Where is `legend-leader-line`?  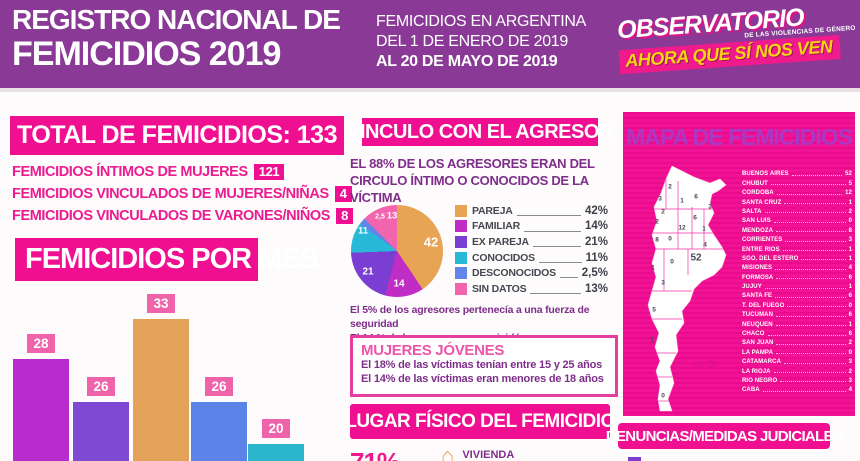
legend-leader-line is located at coordinates (568, 273).